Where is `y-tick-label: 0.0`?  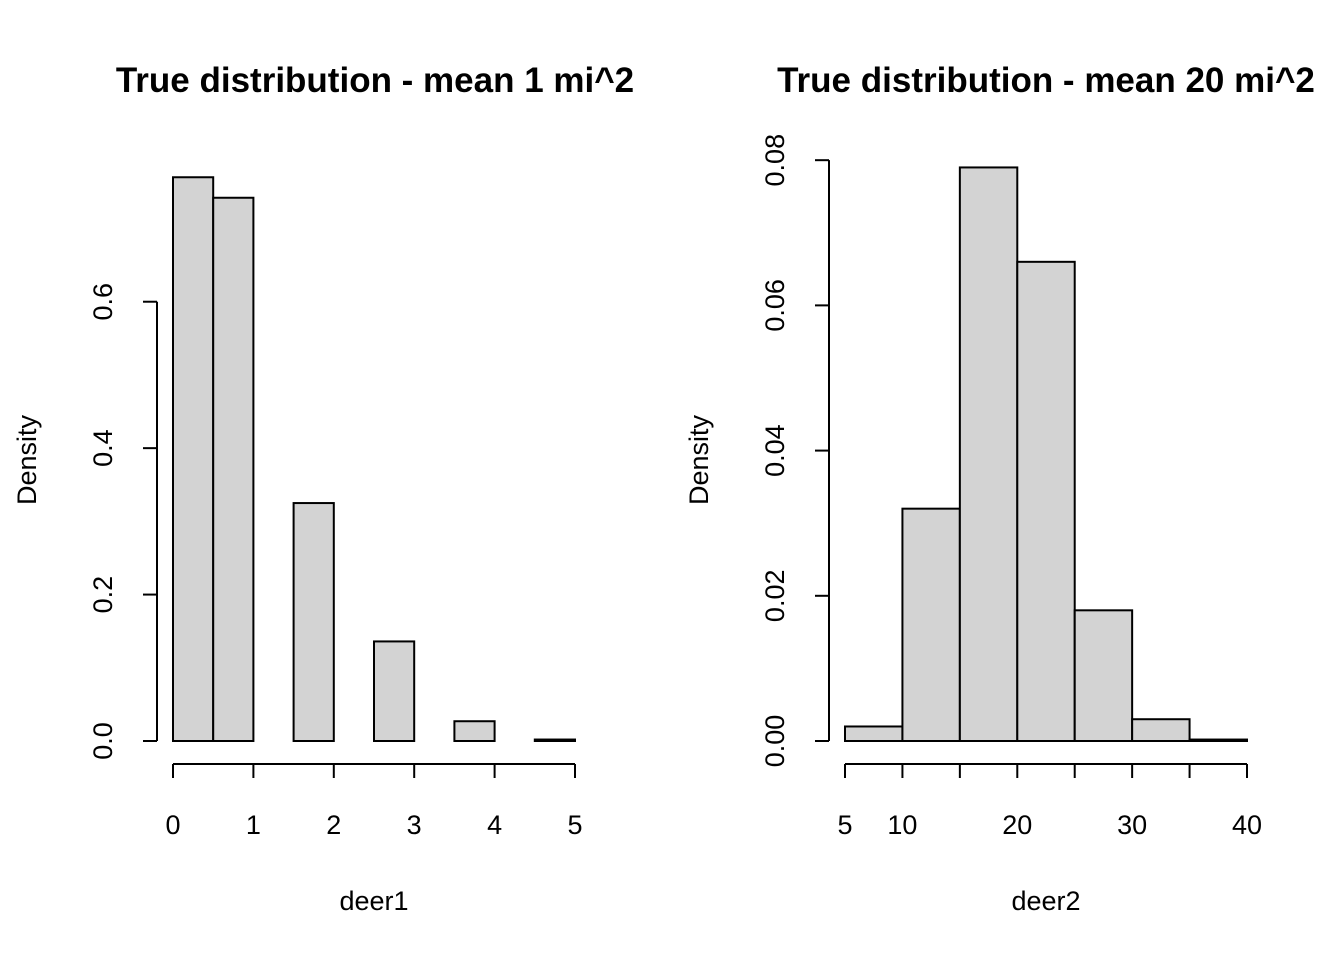 y-tick-label: 0.0 is located at coordinates (103, 741).